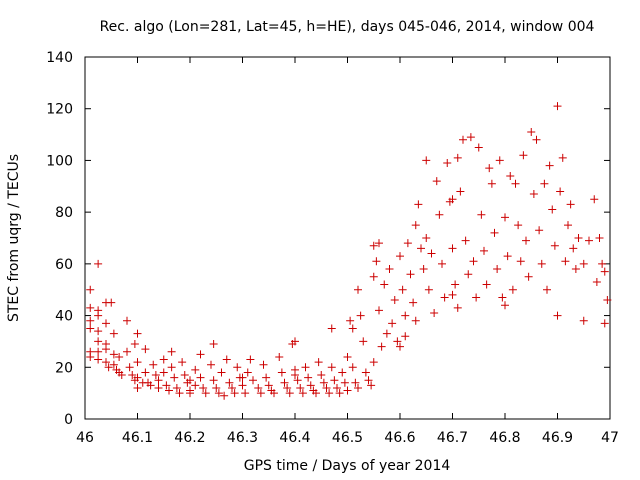  What do you see at coordinates (137, 438) in the screenshot?
I see `x-tick-label: 46.1` at bounding box center [137, 438].